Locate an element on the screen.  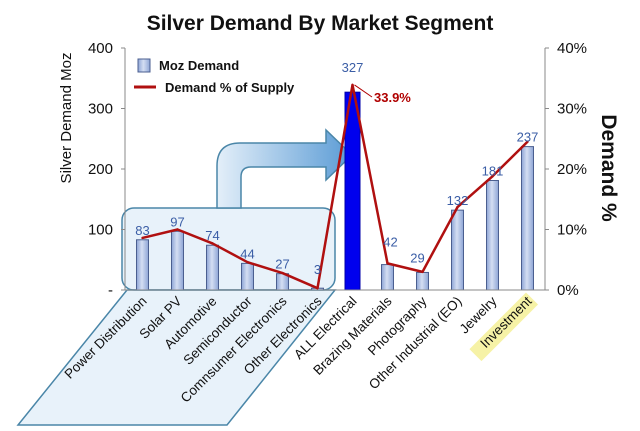
bar-jewelry is located at coordinates (492, 235).